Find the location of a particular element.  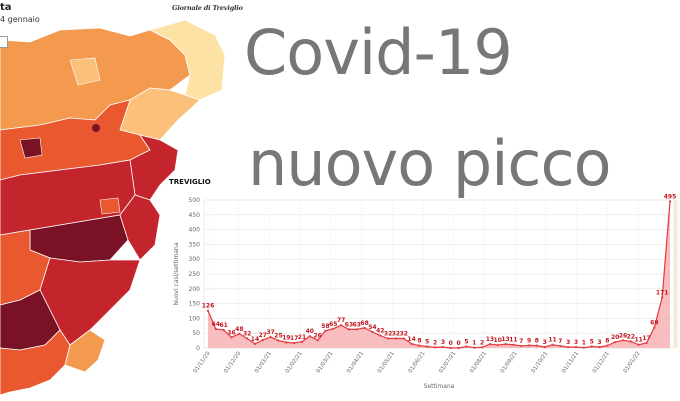

data-label: 0 is located at coordinates (458, 343).